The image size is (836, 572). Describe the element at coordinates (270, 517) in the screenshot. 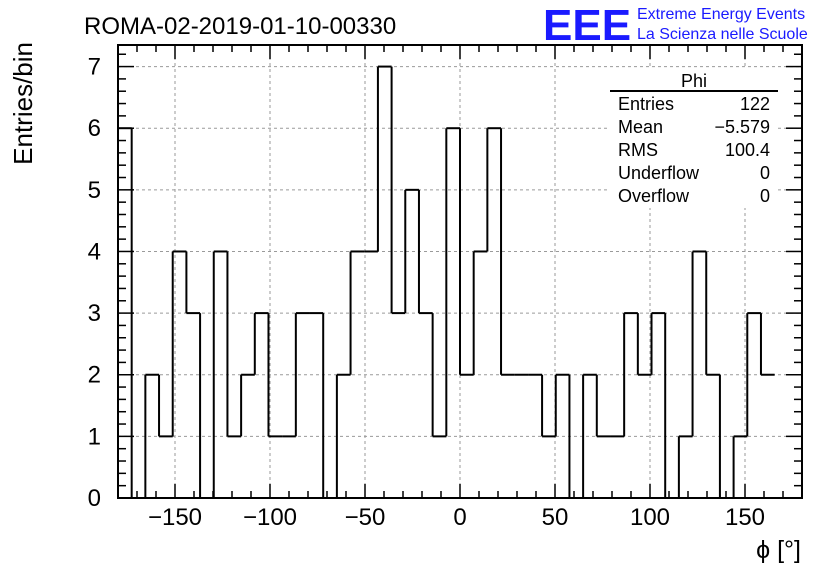

I see `x-tick-label: −100` at that location.